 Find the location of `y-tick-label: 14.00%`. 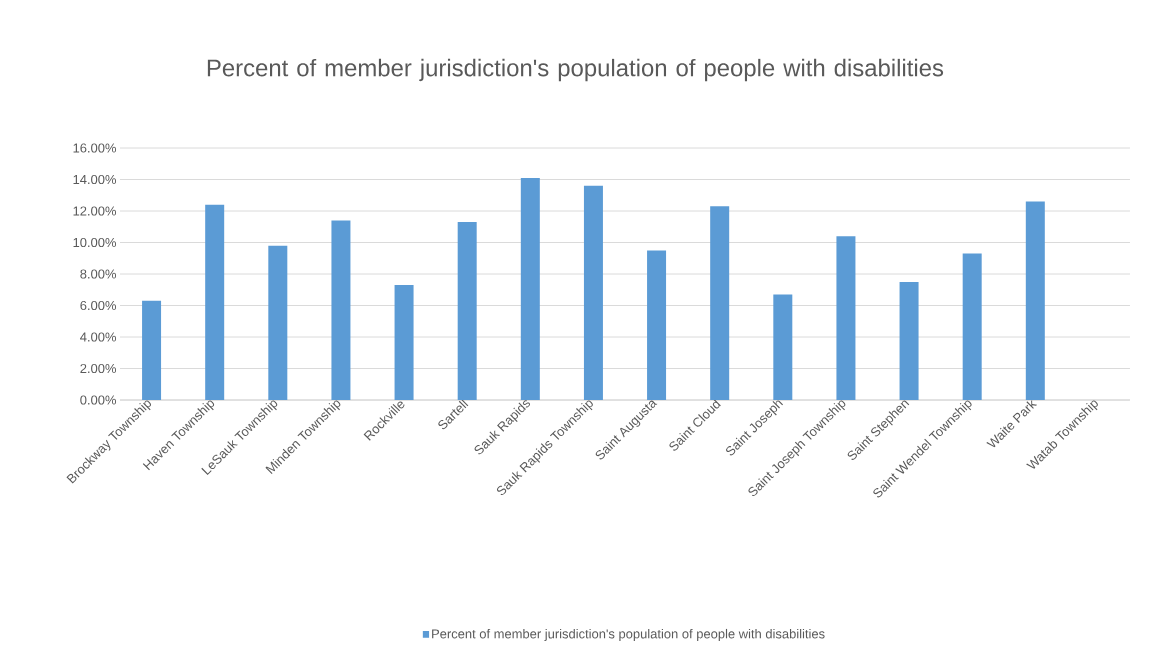

y-tick-label: 14.00% is located at coordinates (95, 179).